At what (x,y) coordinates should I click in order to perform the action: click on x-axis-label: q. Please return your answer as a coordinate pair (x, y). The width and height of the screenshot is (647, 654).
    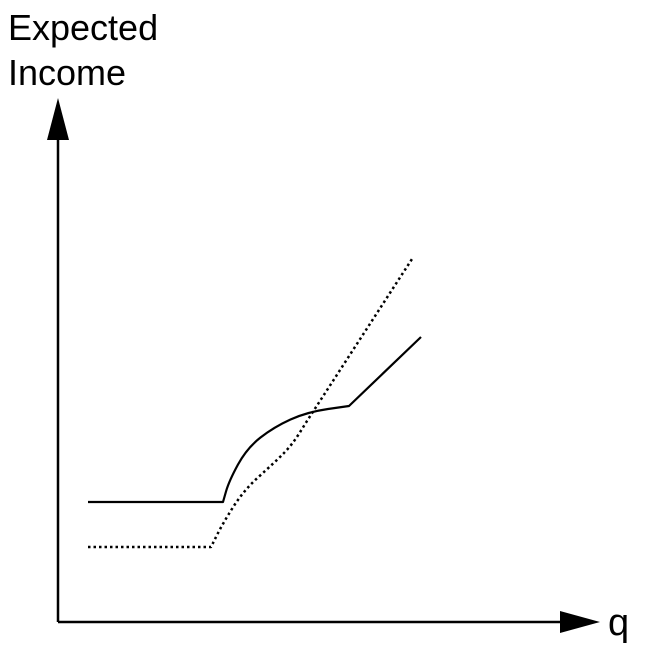
    Looking at the image, I should click on (619, 623).